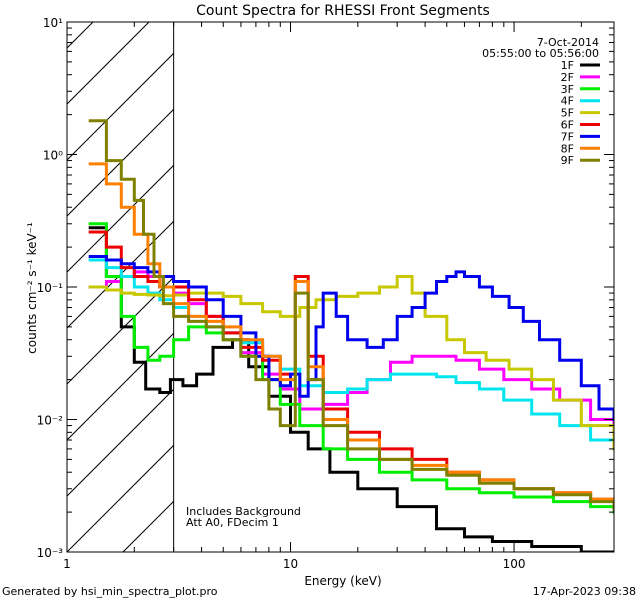 This screenshot has width=640, height=600. What do you see at coordinates (567, 113) in the screenshot?
I see `legend-label-5f: 5F` at bounding box center [567, 113].